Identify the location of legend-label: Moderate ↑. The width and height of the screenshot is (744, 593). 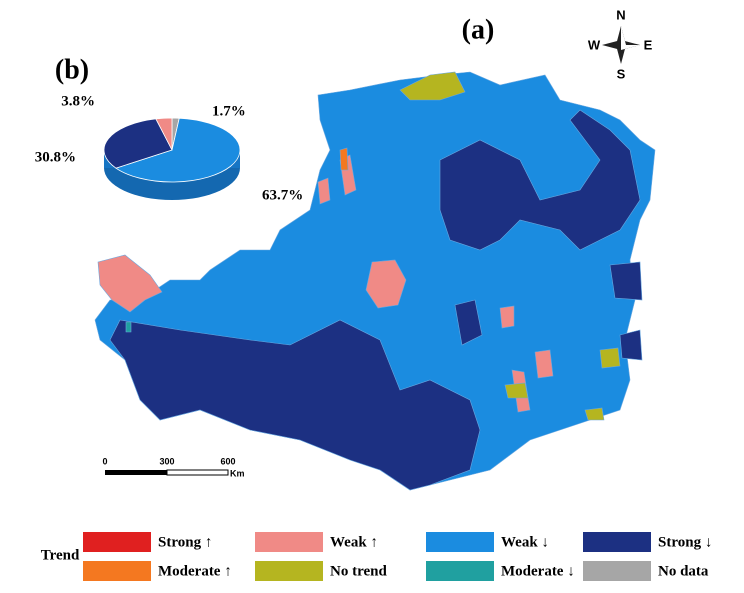
(195, 571).